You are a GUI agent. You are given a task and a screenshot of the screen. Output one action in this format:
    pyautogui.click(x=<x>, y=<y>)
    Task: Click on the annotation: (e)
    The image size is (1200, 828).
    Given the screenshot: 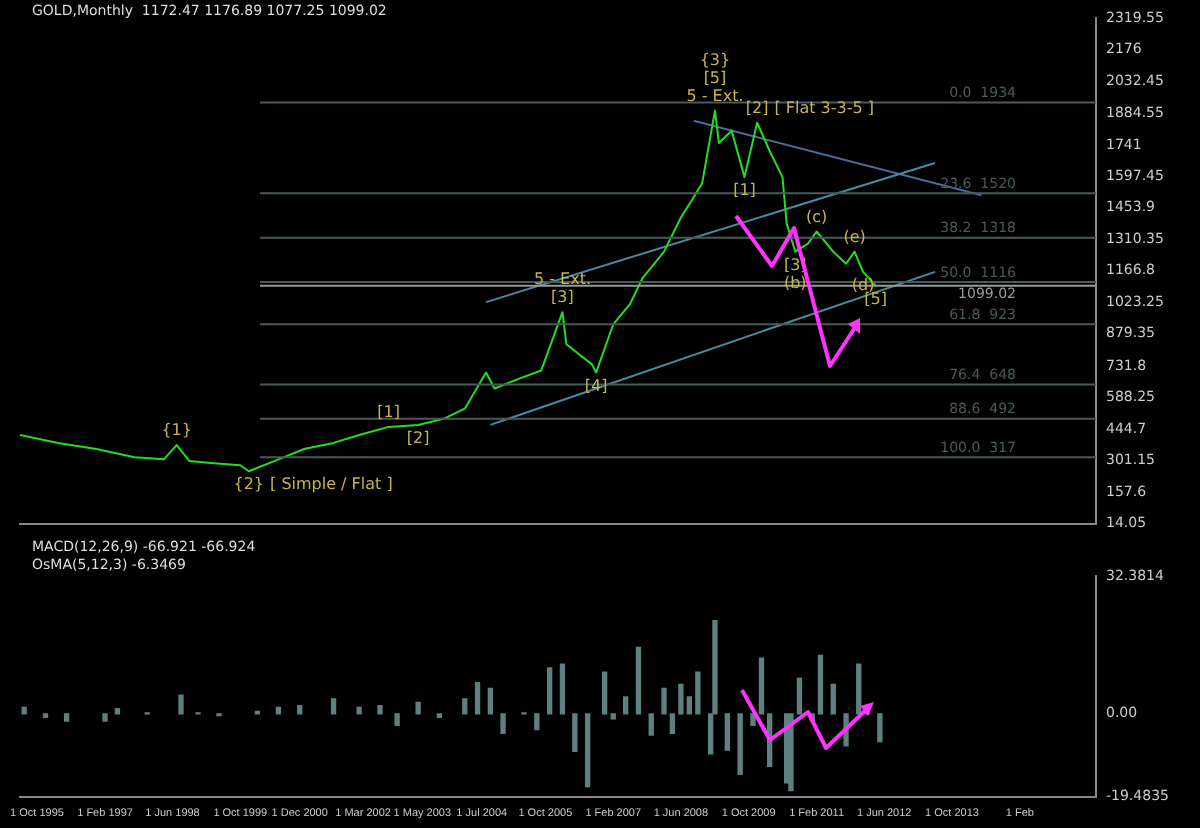 What is the action you would take?
    pyautogui.click(x=854, y=236)
    